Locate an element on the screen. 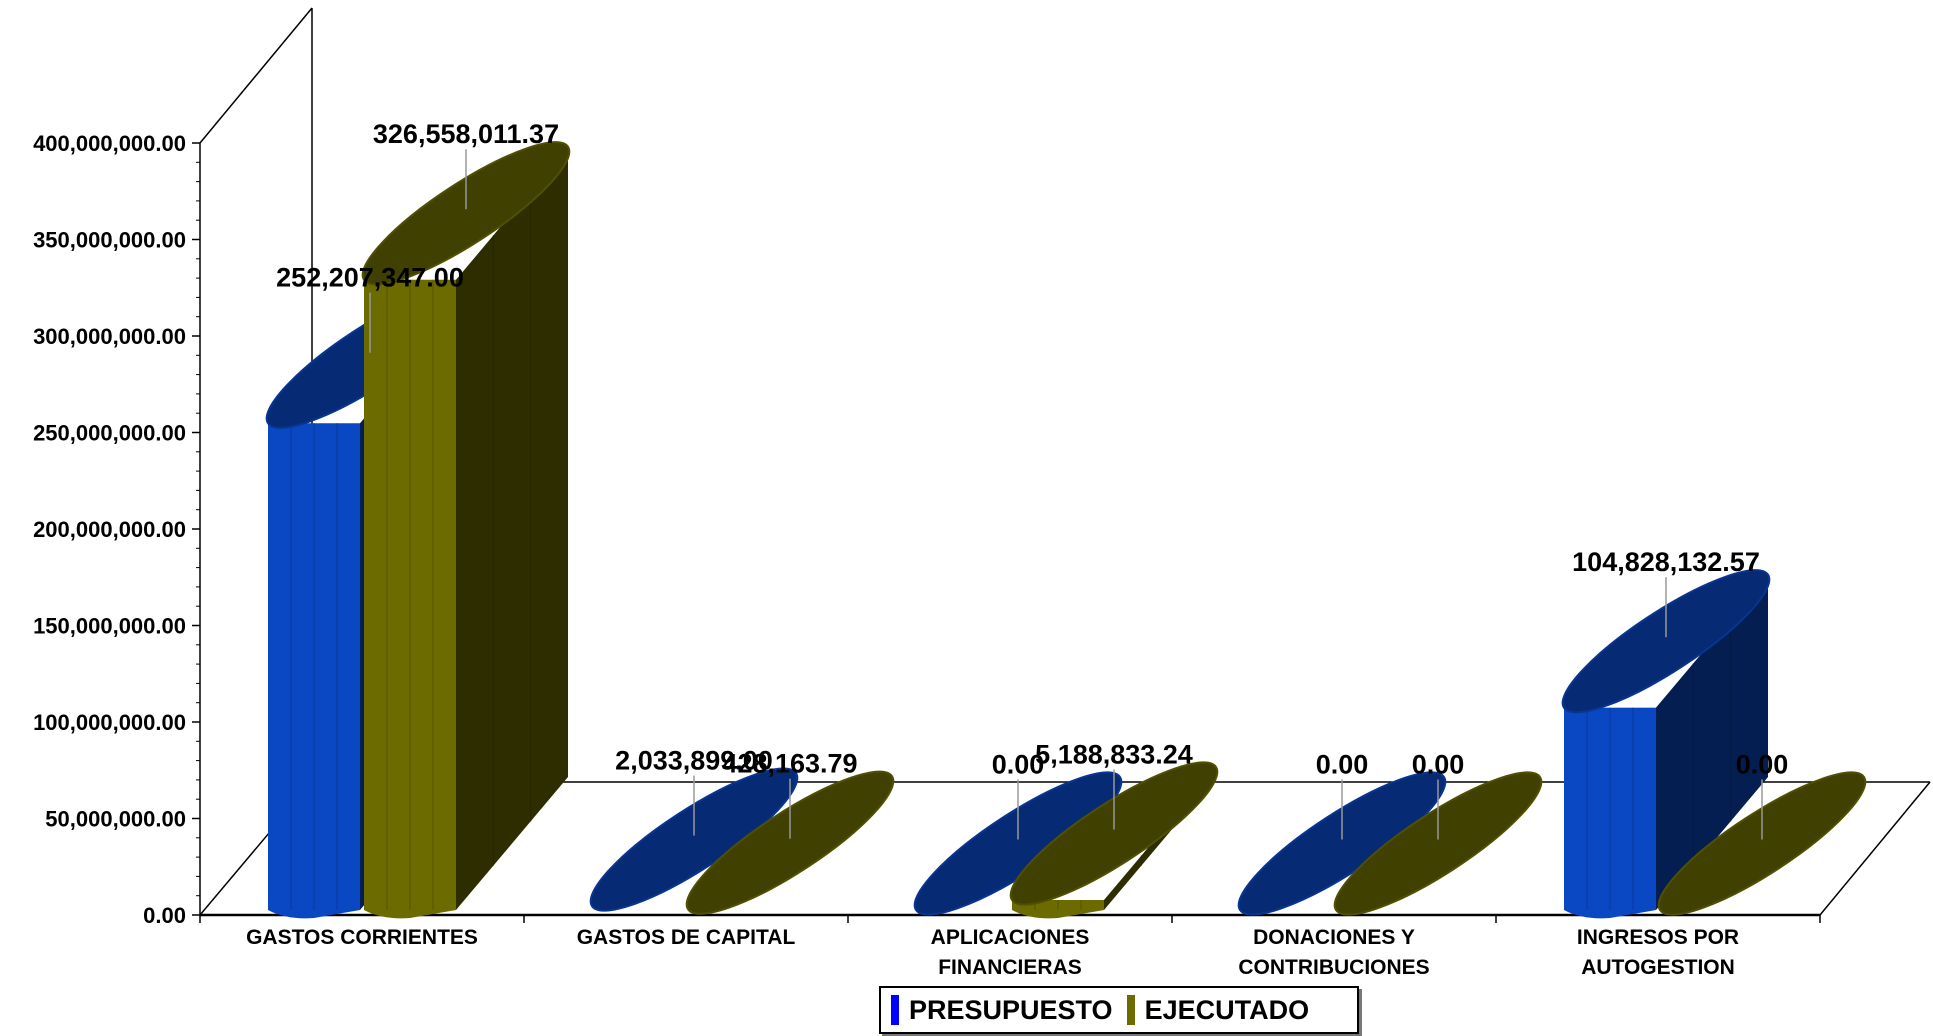 The image size is (1933, 1036). x-category-label-line: FINANCIERAS is located at coordinates (1010, 967).